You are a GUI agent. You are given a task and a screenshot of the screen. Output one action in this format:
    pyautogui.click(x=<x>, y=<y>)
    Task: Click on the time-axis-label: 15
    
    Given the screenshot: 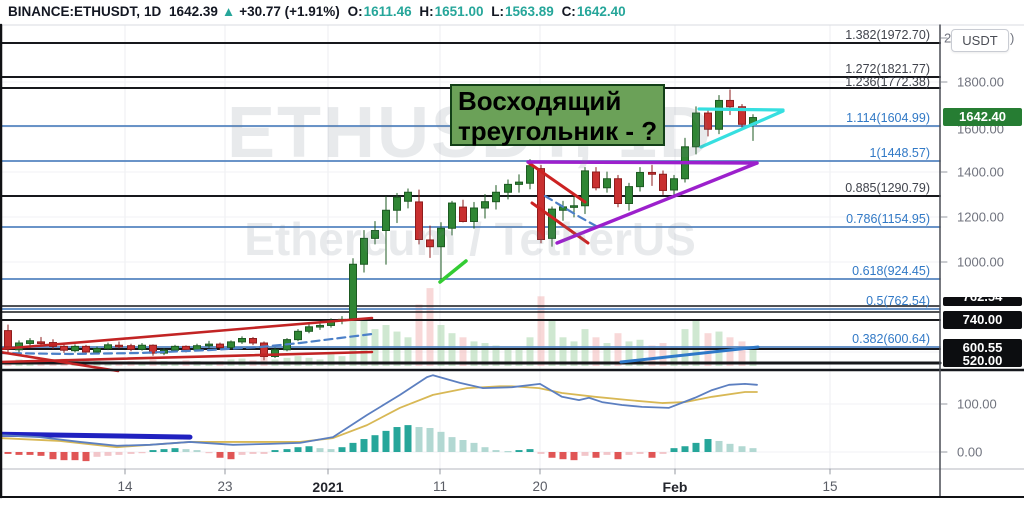 What is the action you would take?
    pyautogui.click(x=830, y=486)
    